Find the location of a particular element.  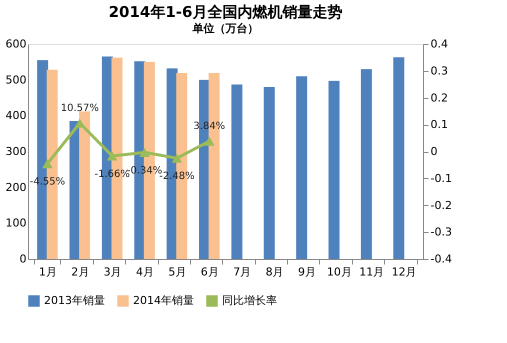

y-tick-label: 600 is located at coordinates (16, 44).